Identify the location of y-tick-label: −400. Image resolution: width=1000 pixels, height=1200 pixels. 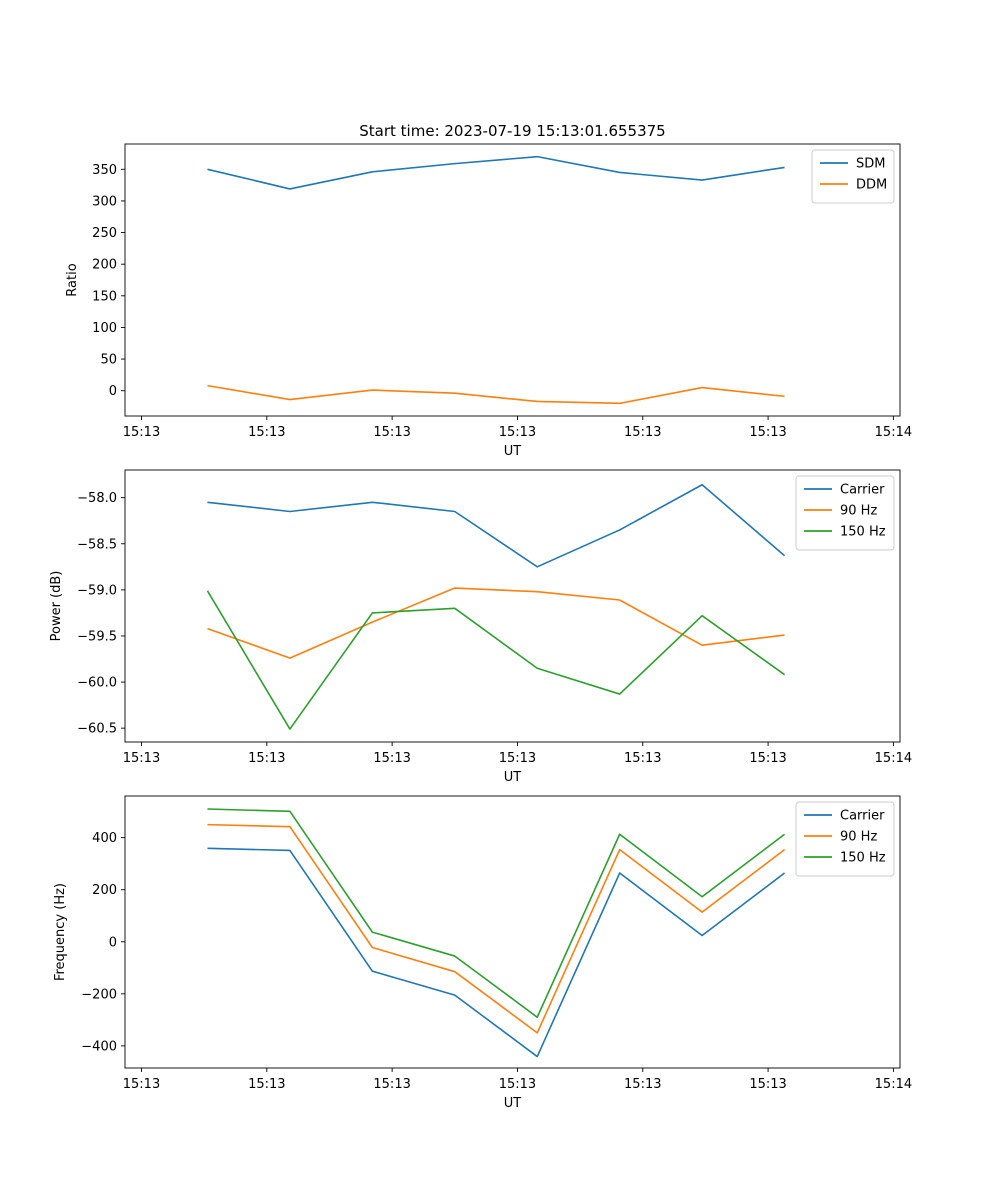
(99, 1046).